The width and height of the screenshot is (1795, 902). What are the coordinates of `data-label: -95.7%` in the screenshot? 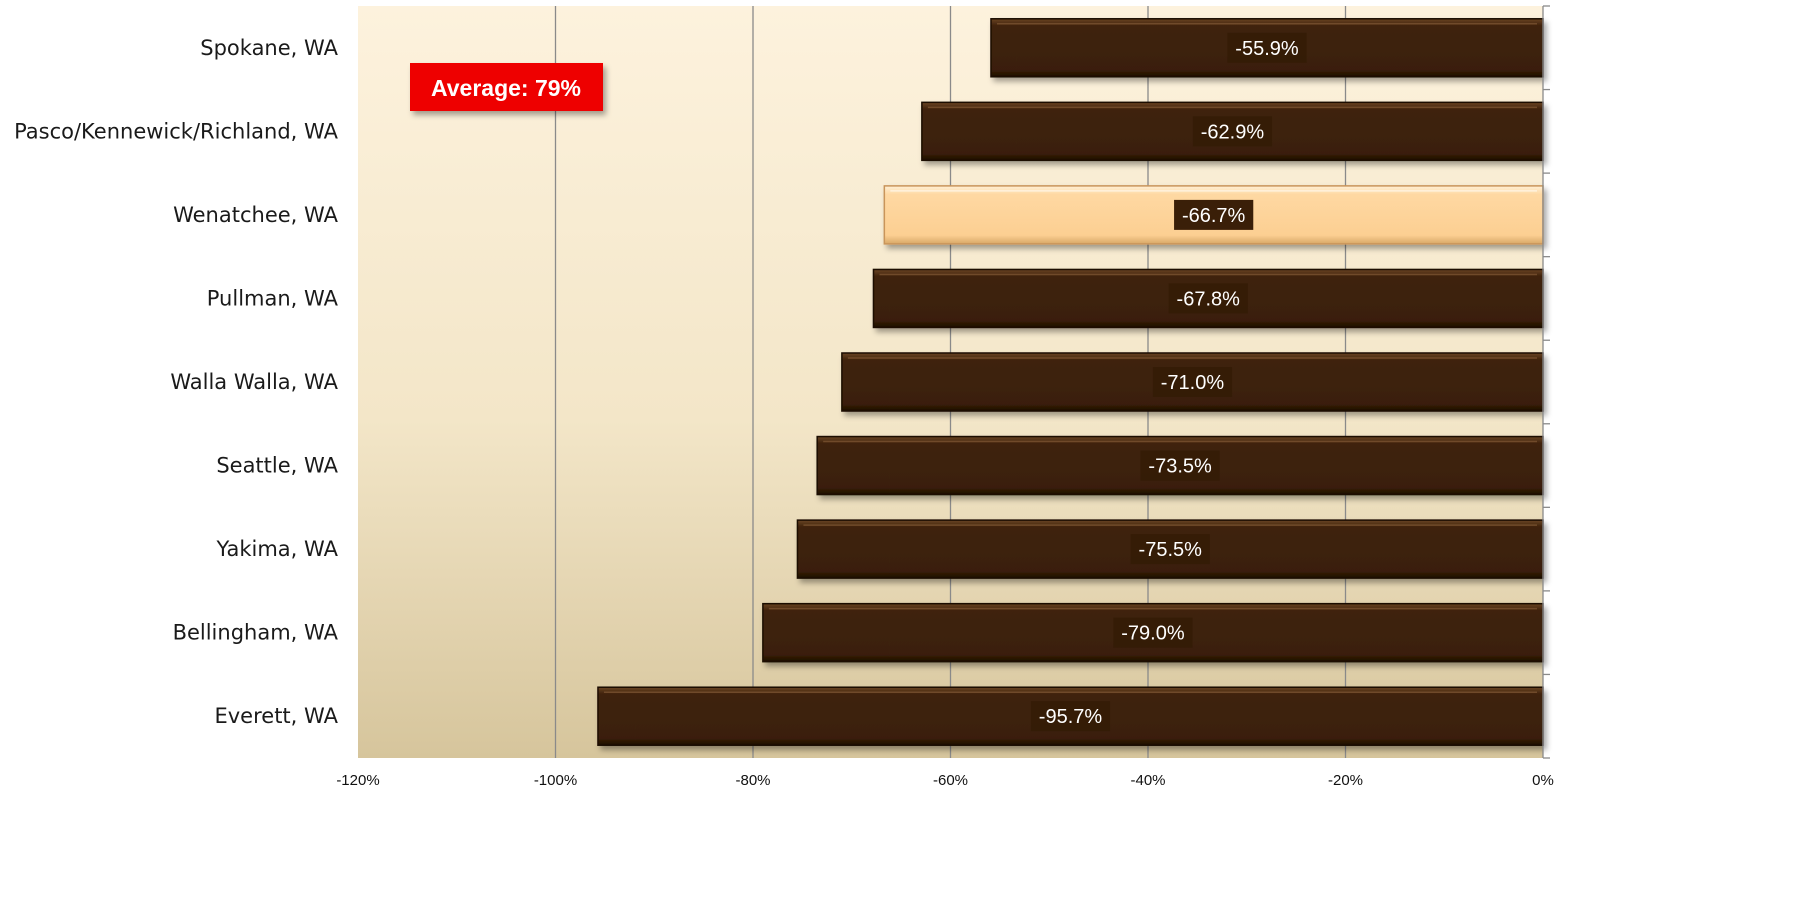 It's located at (1071, 717).